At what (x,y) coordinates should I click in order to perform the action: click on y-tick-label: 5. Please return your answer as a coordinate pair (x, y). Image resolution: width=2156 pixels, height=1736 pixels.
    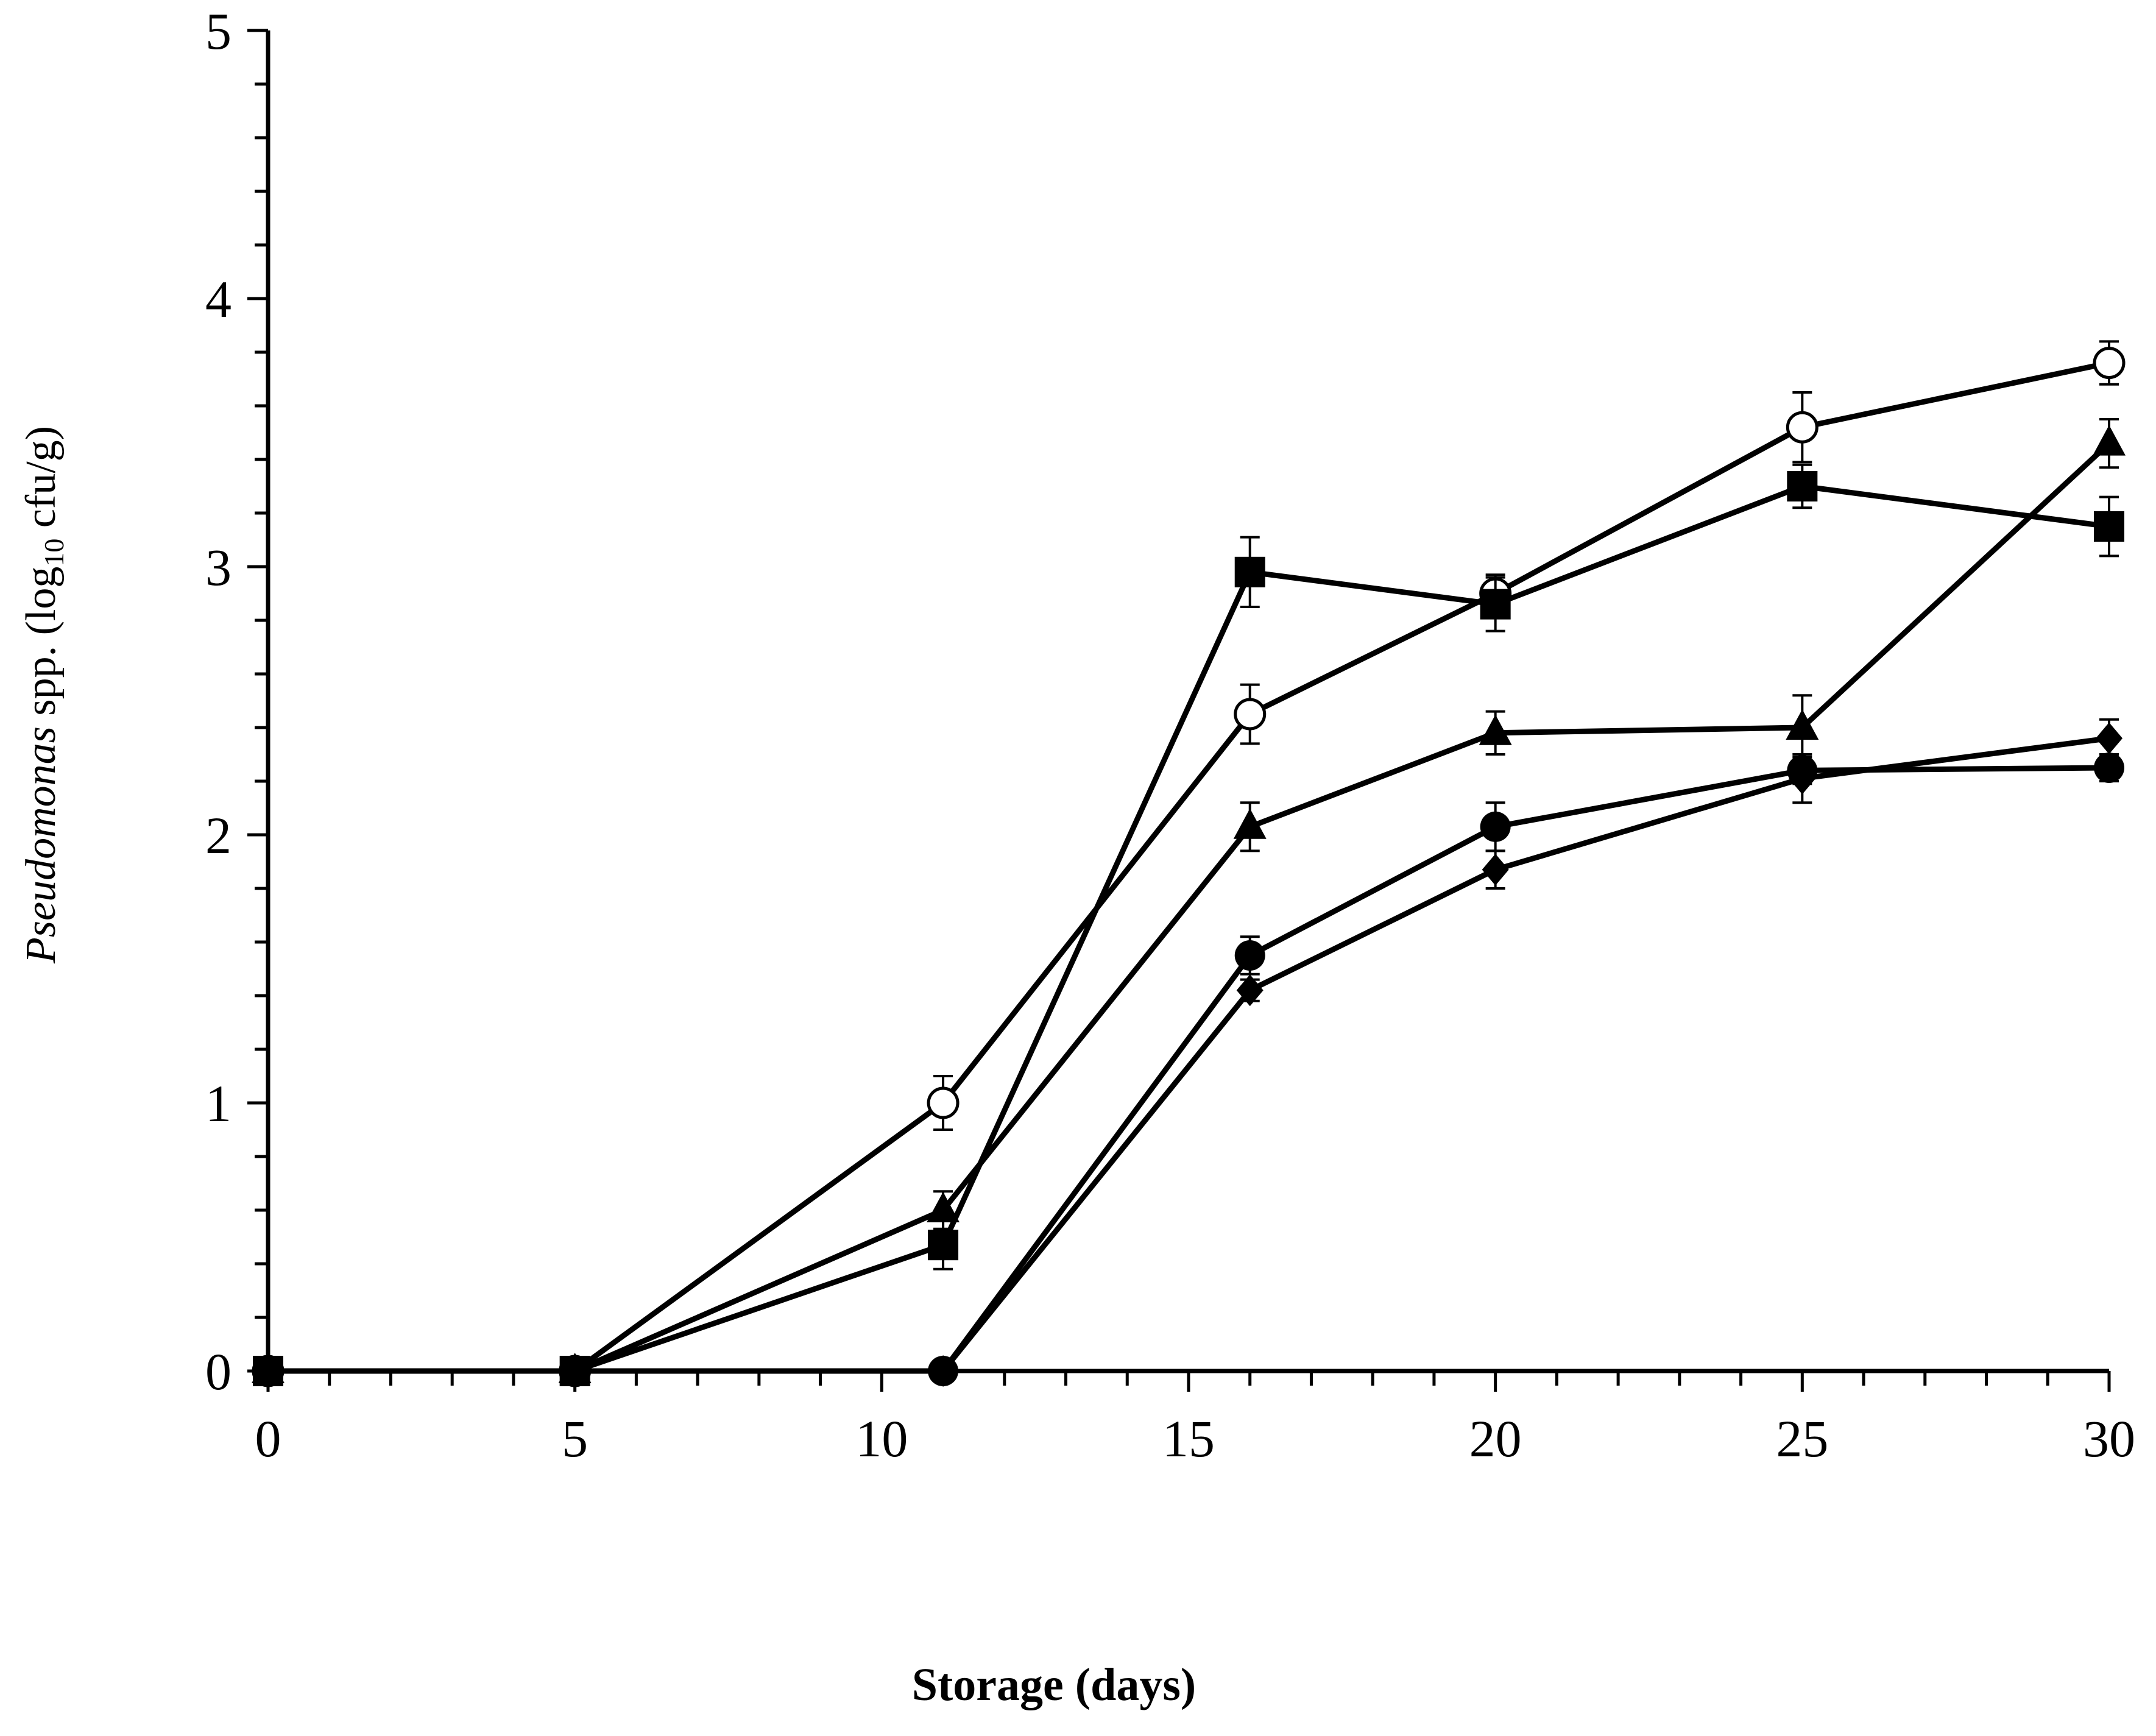
    Looking at the image, I should click on (219, 31).